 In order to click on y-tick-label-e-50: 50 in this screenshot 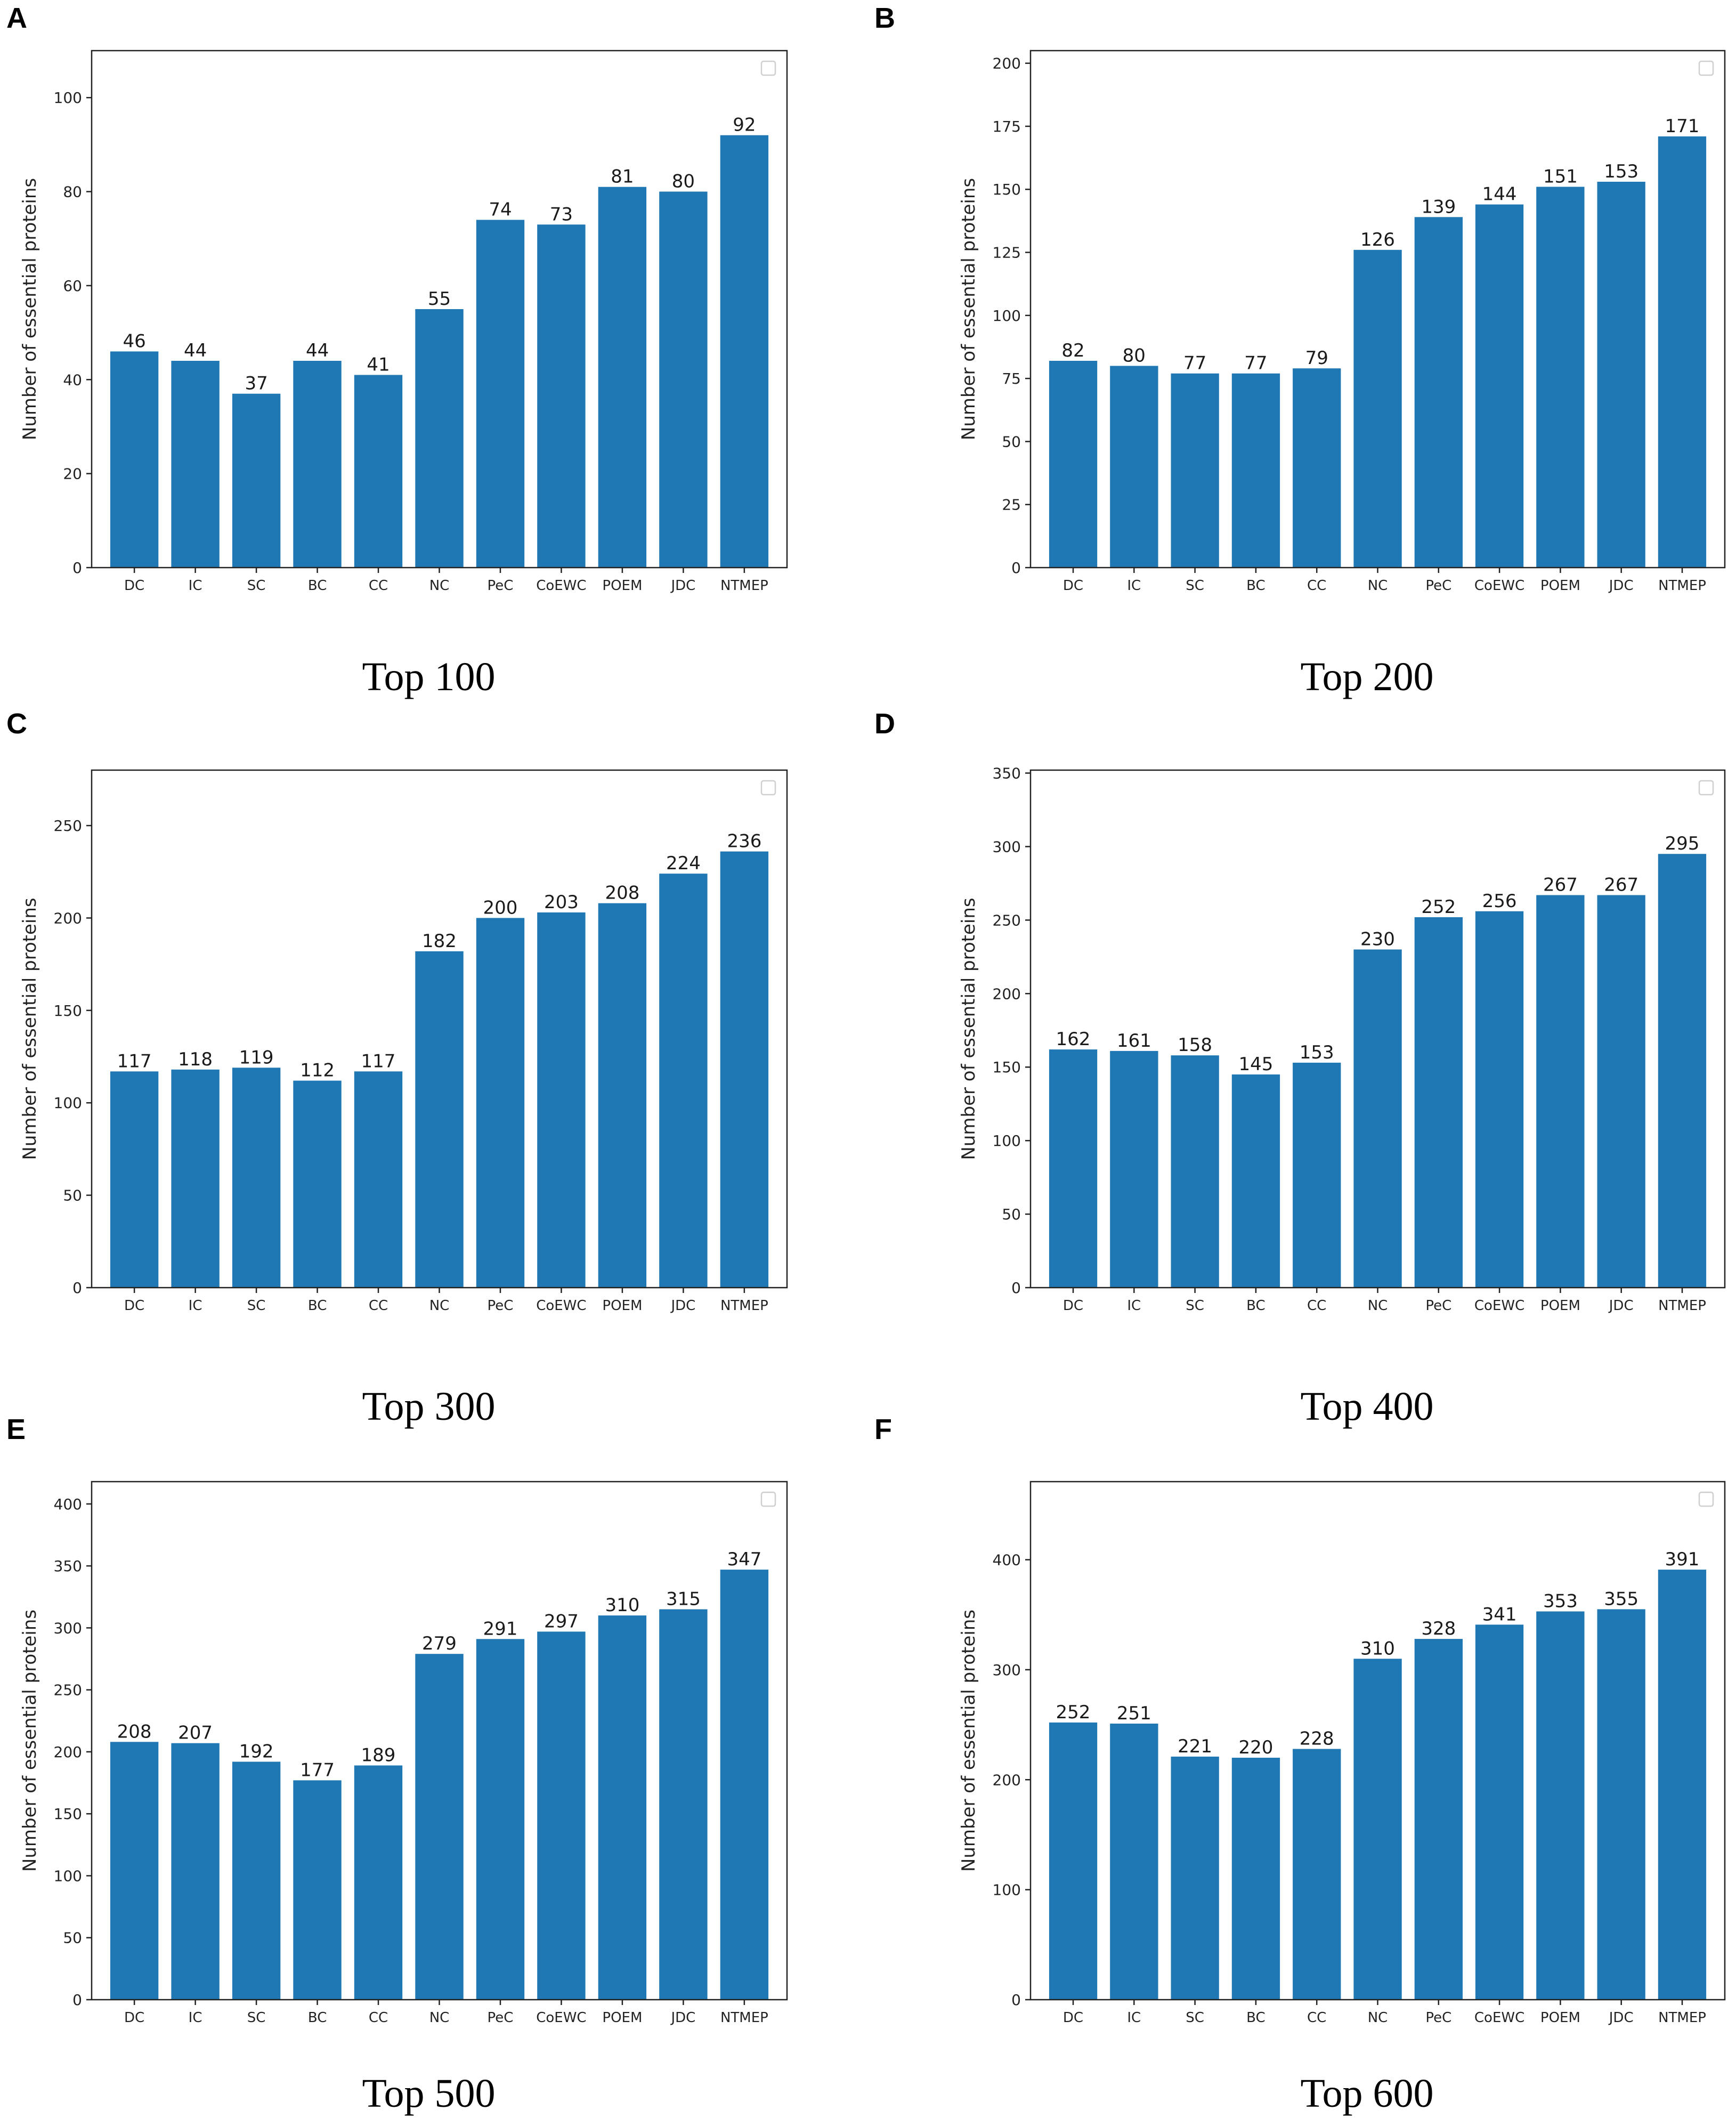, I will do `click(72, 1938)`.